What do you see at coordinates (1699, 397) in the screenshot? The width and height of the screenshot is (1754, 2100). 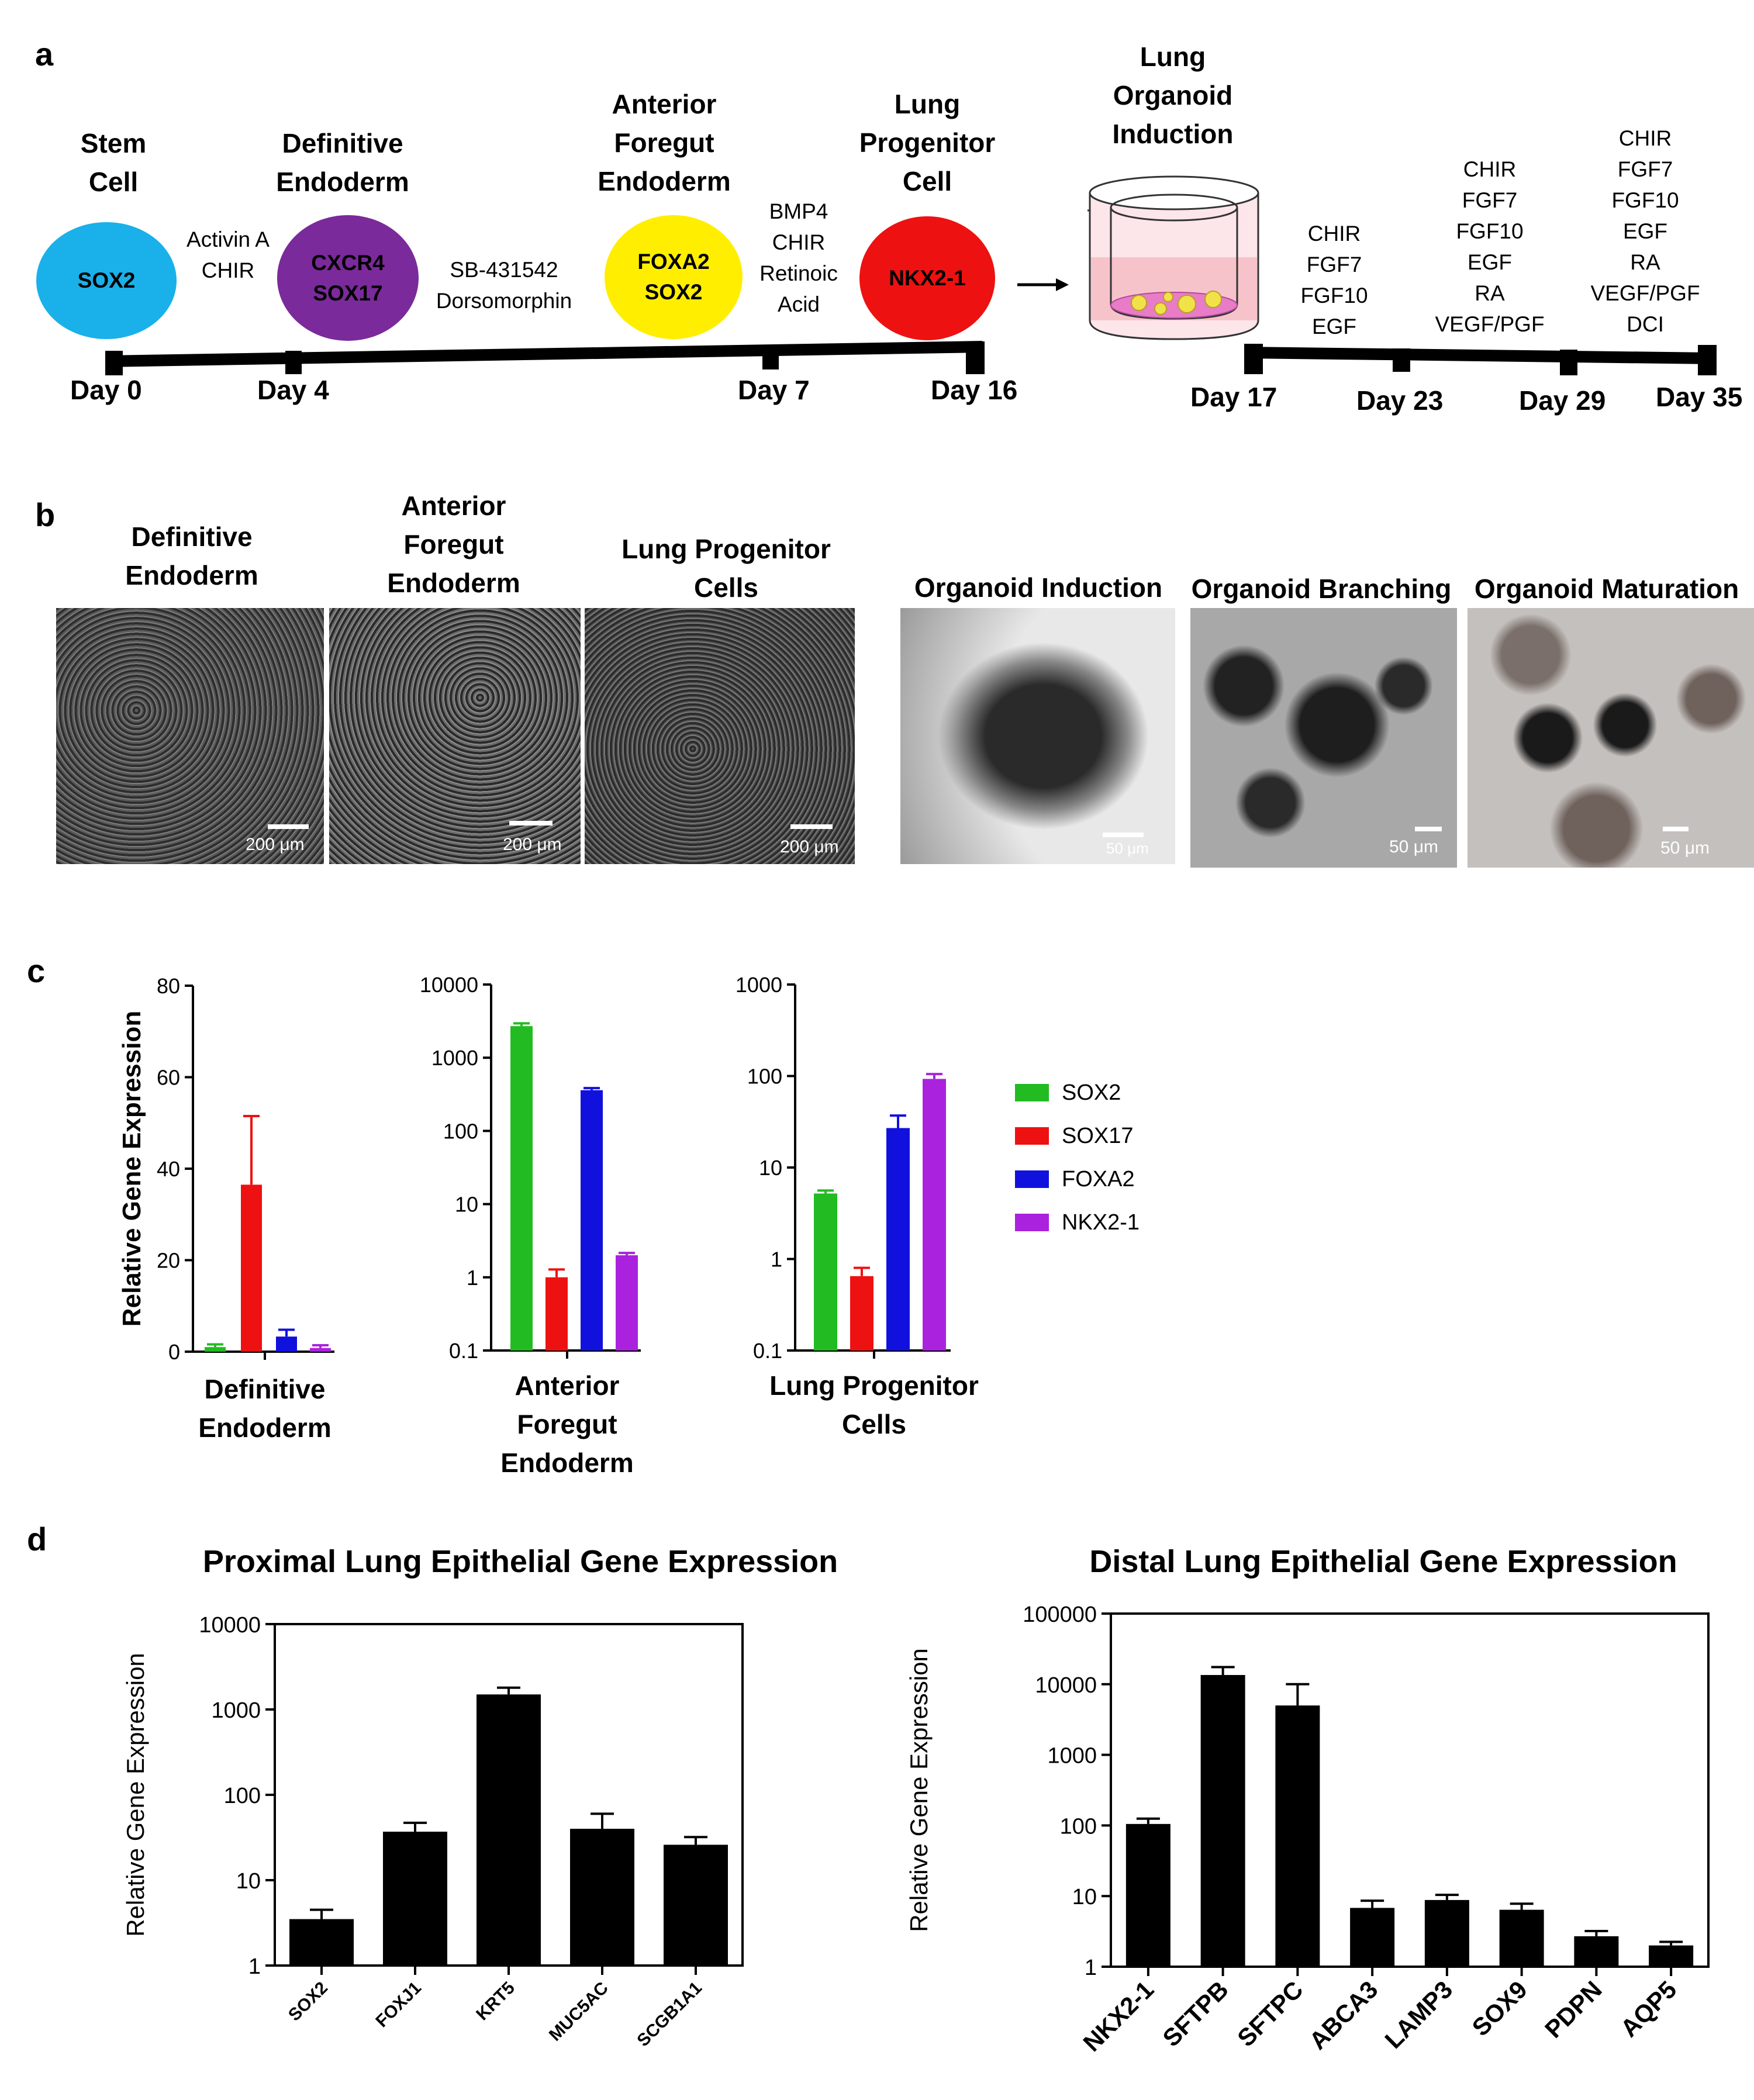 I see `day-label: Day 35` at bounding box center [1699, 397].